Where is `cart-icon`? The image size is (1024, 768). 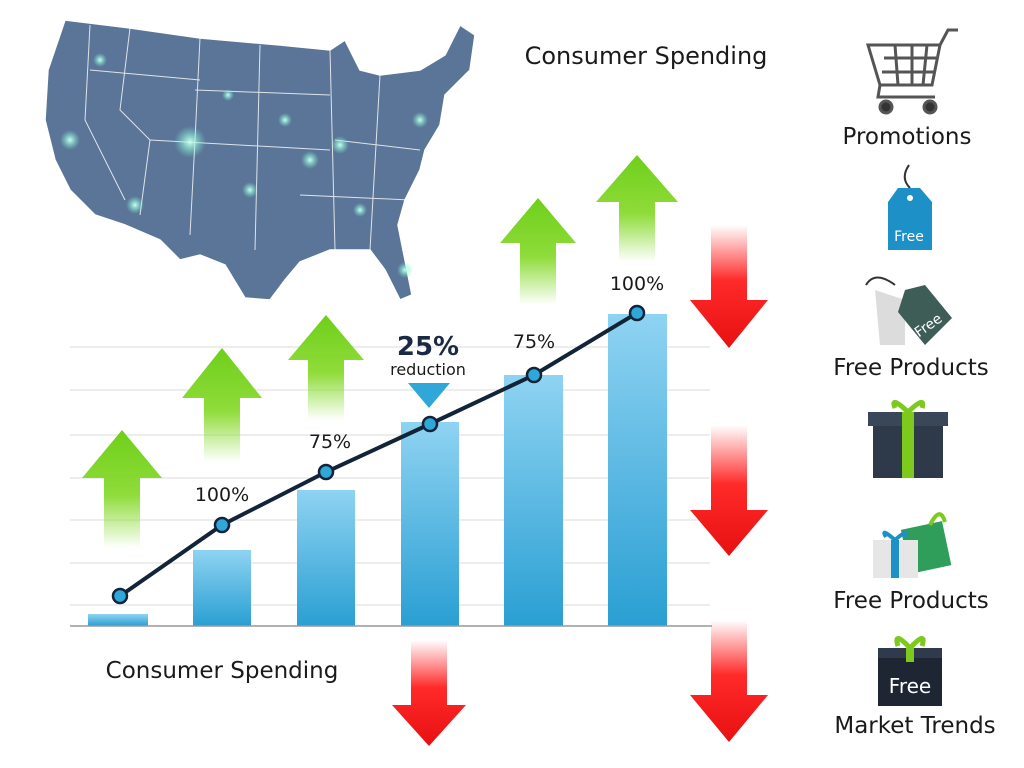 cart-icon is located at coordinates (911, 71).